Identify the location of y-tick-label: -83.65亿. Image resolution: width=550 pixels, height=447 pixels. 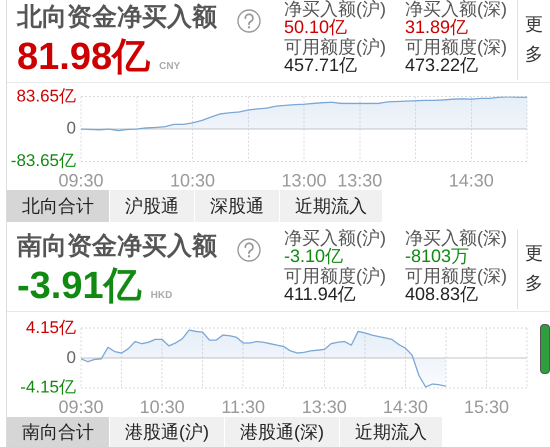
(43, 160).